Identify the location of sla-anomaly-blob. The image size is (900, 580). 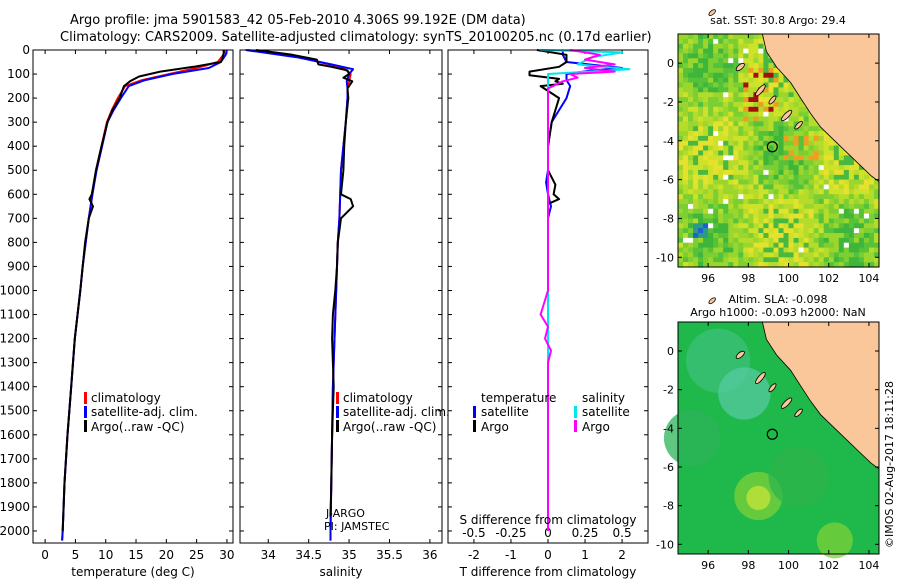
(834, 540).